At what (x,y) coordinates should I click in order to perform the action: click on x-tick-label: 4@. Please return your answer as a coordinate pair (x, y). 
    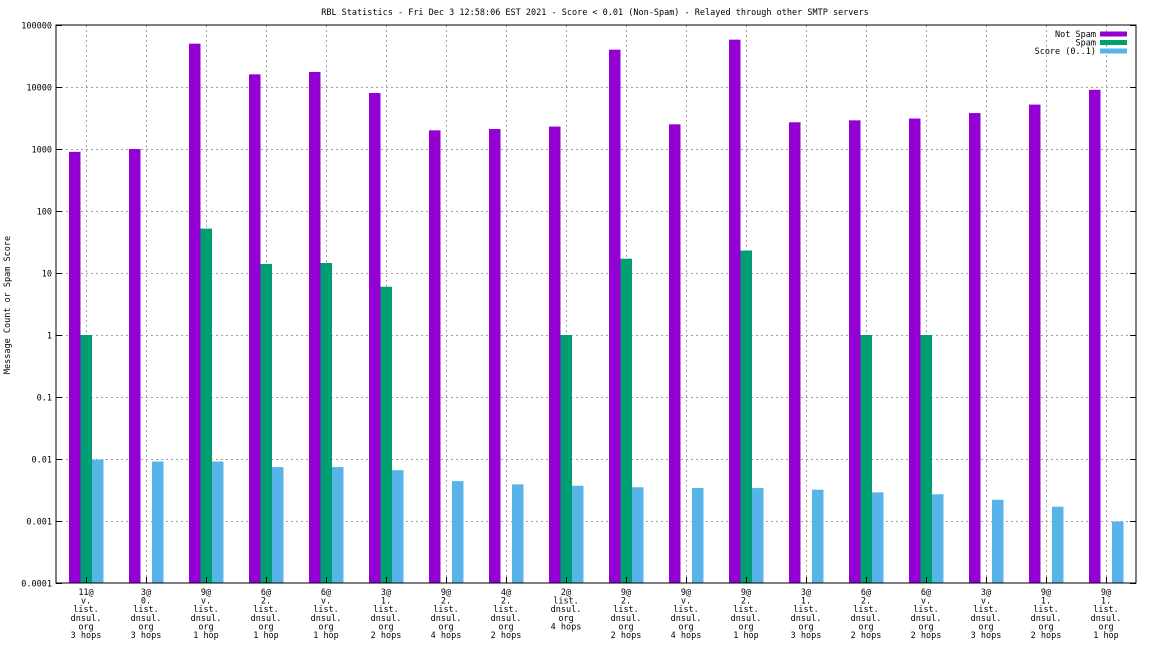
    Looking at the image, I should click on (506, 593).